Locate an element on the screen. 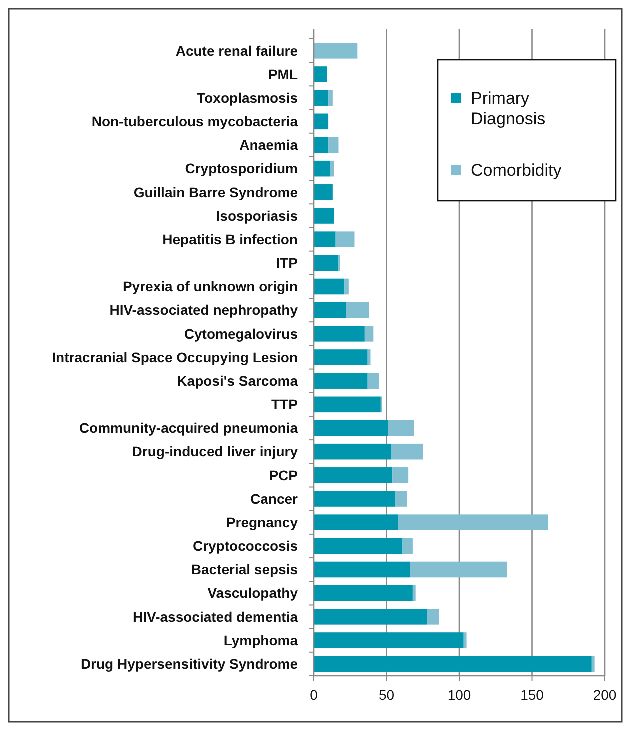 Image resolution: width=631 pixels, height=737 pixels. y-tick-label: TTP is located at coordinates (285, 404).